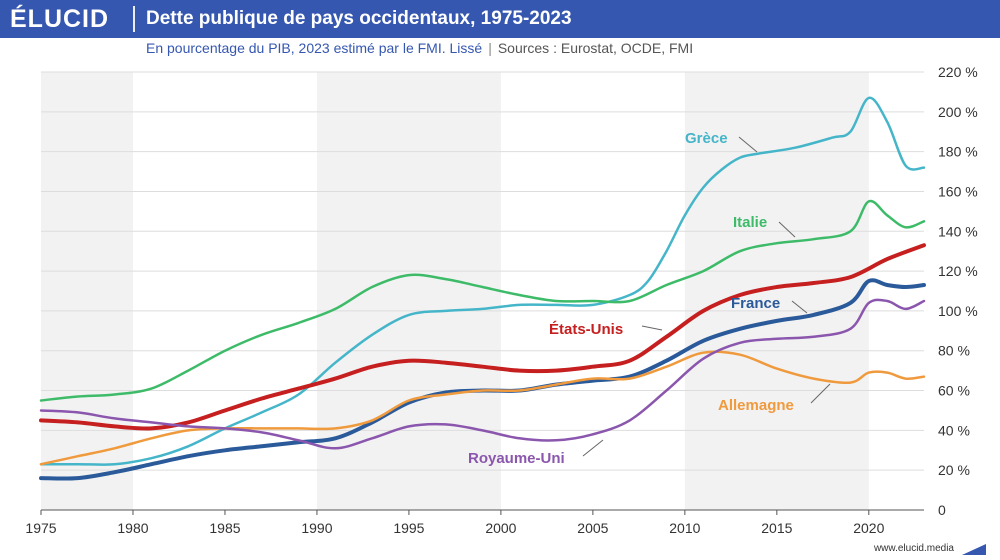 This screenshot has height=560, width=1000. What do you see at coordinates (942, 510) in the screenshot?
I see `y-tick-label: 0` at bounding box center [942, 510].